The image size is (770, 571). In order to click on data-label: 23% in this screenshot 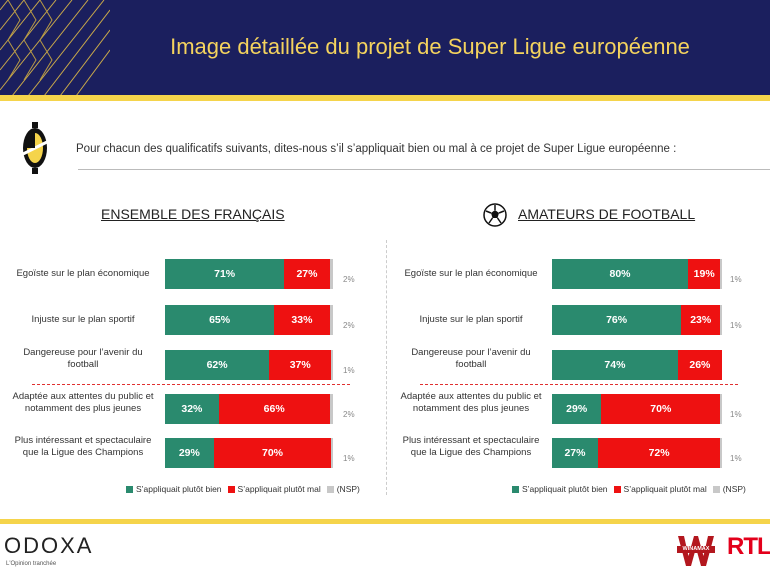, I will do `click(701, 320)`.